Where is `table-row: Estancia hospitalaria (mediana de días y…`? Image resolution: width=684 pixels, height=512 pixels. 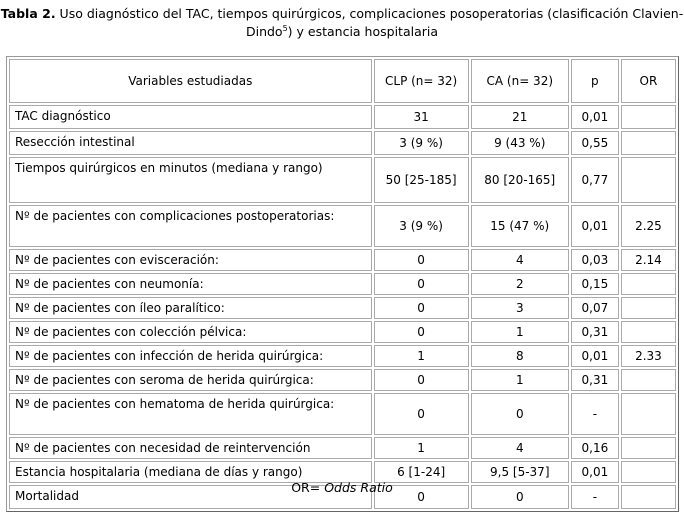 table-row: Estancia hospitalaria (mediana de días y… is located at coordinates (342, 472).